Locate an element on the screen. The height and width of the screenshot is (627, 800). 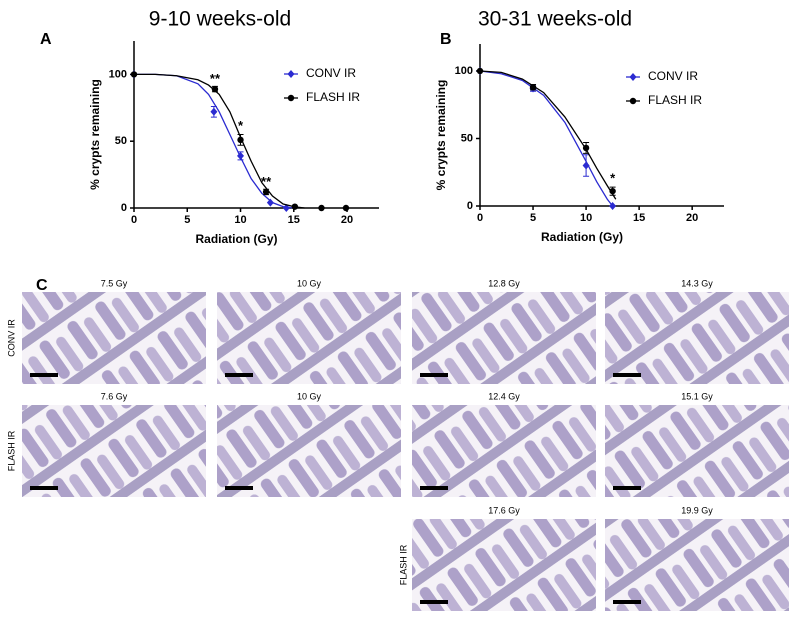
image-caption: 7.5 Gy is located at coordinates (114, 283).